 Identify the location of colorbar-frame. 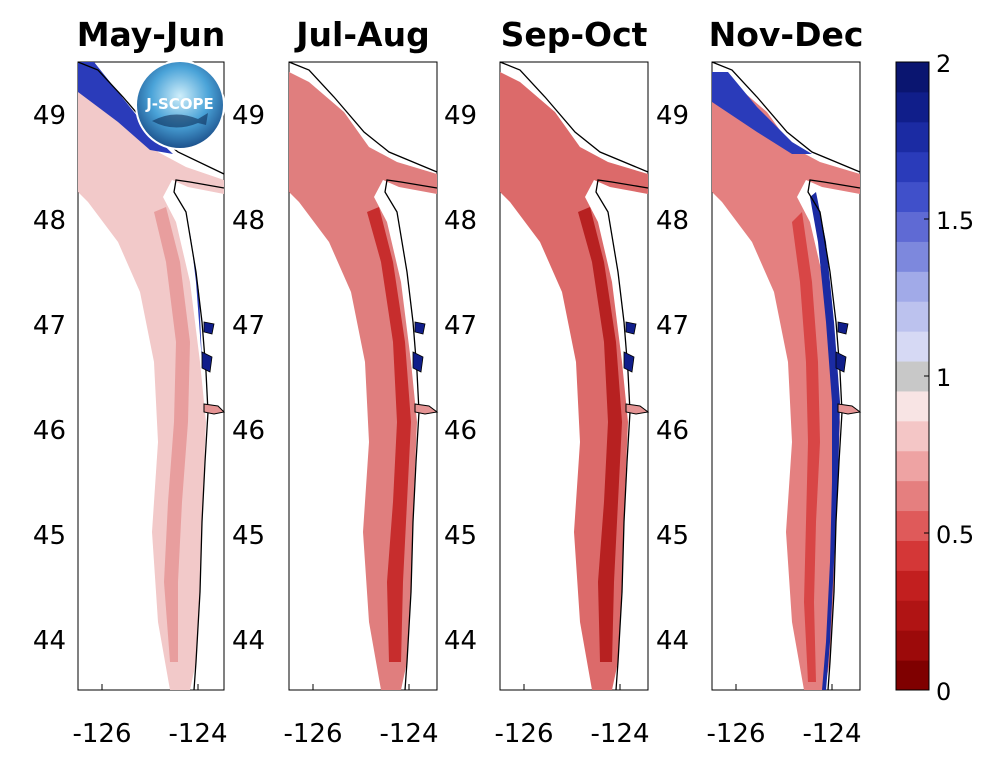
(912, 376).